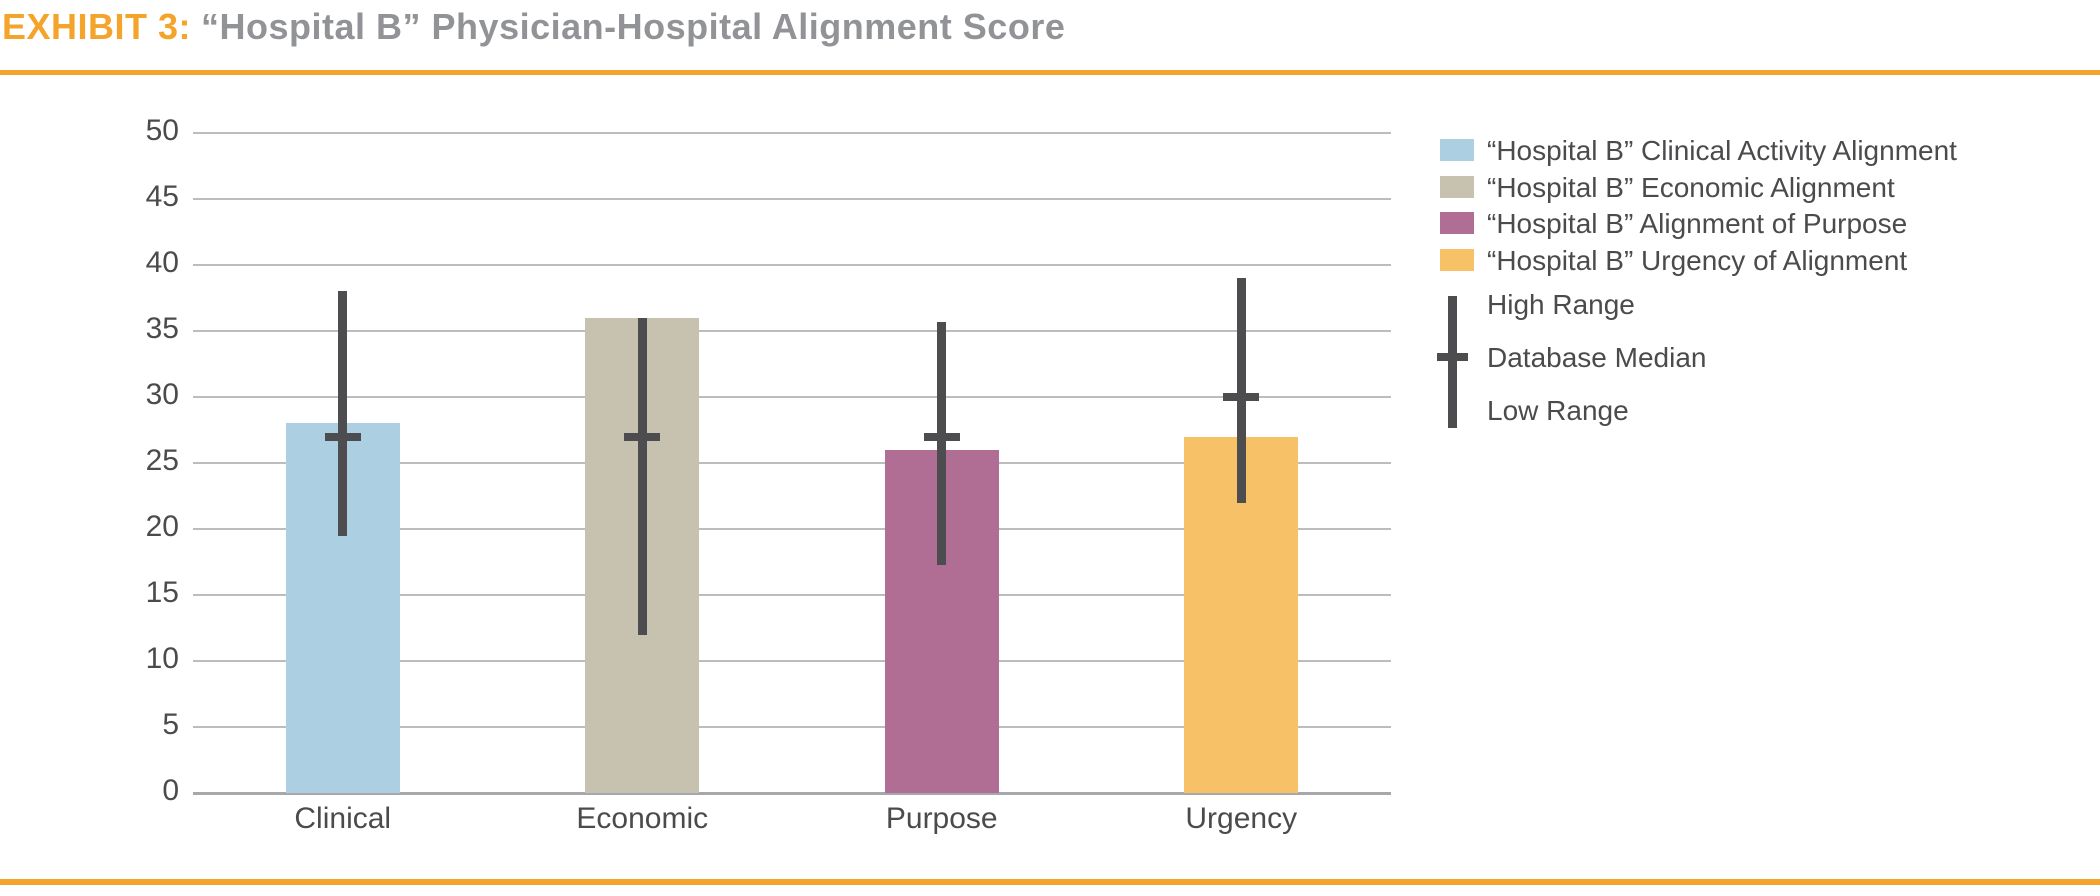 The image size is (2100, 896). Describe the element at coordinates (162, 394) in the screenshot. I see `y-tick-label-30: 30` at that location.